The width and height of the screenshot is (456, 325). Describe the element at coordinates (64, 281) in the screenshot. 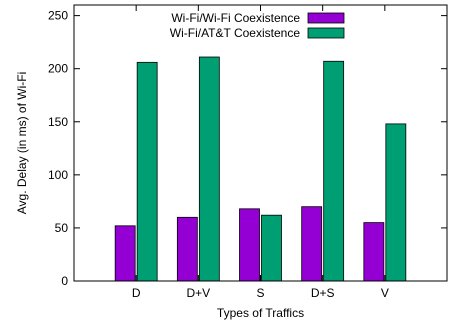

I see `y-tick-label: 0` at that location.